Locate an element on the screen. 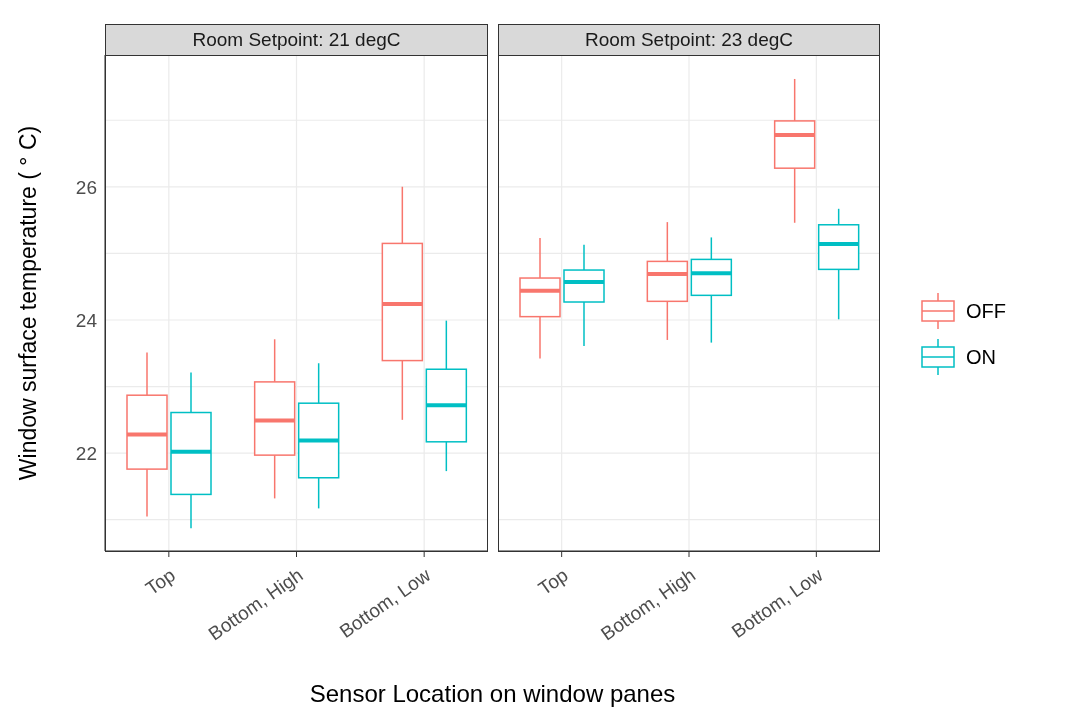  y-tick-label: 26 is located at coordinates (86, 187).